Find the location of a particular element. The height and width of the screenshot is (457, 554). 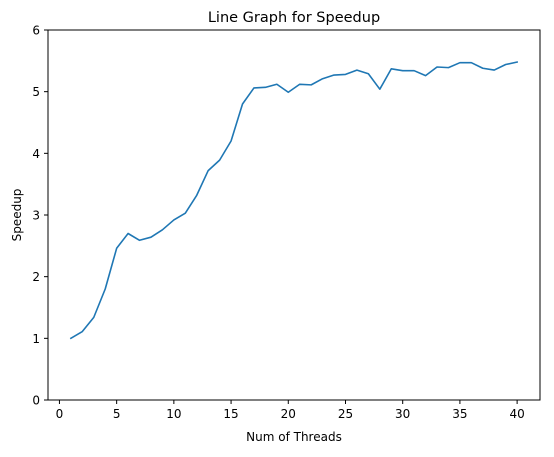

y-tick-label: 0 is located at coordinates (36, 401).